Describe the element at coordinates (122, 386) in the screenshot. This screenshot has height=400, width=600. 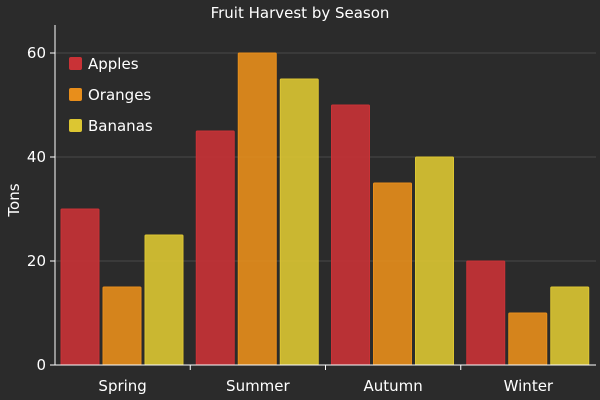
I see `x-tick-label: Spring` at that location.